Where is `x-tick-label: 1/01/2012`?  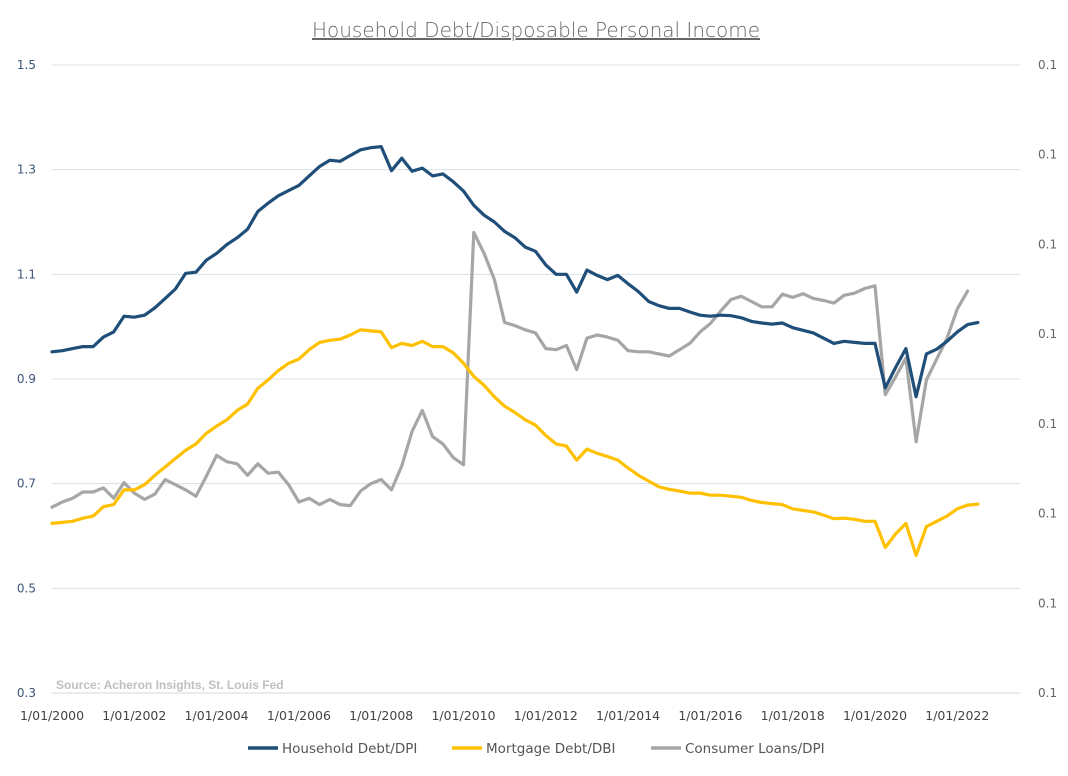
x-tick-label: 1/01/2012 is located at coordinates (546, 715).